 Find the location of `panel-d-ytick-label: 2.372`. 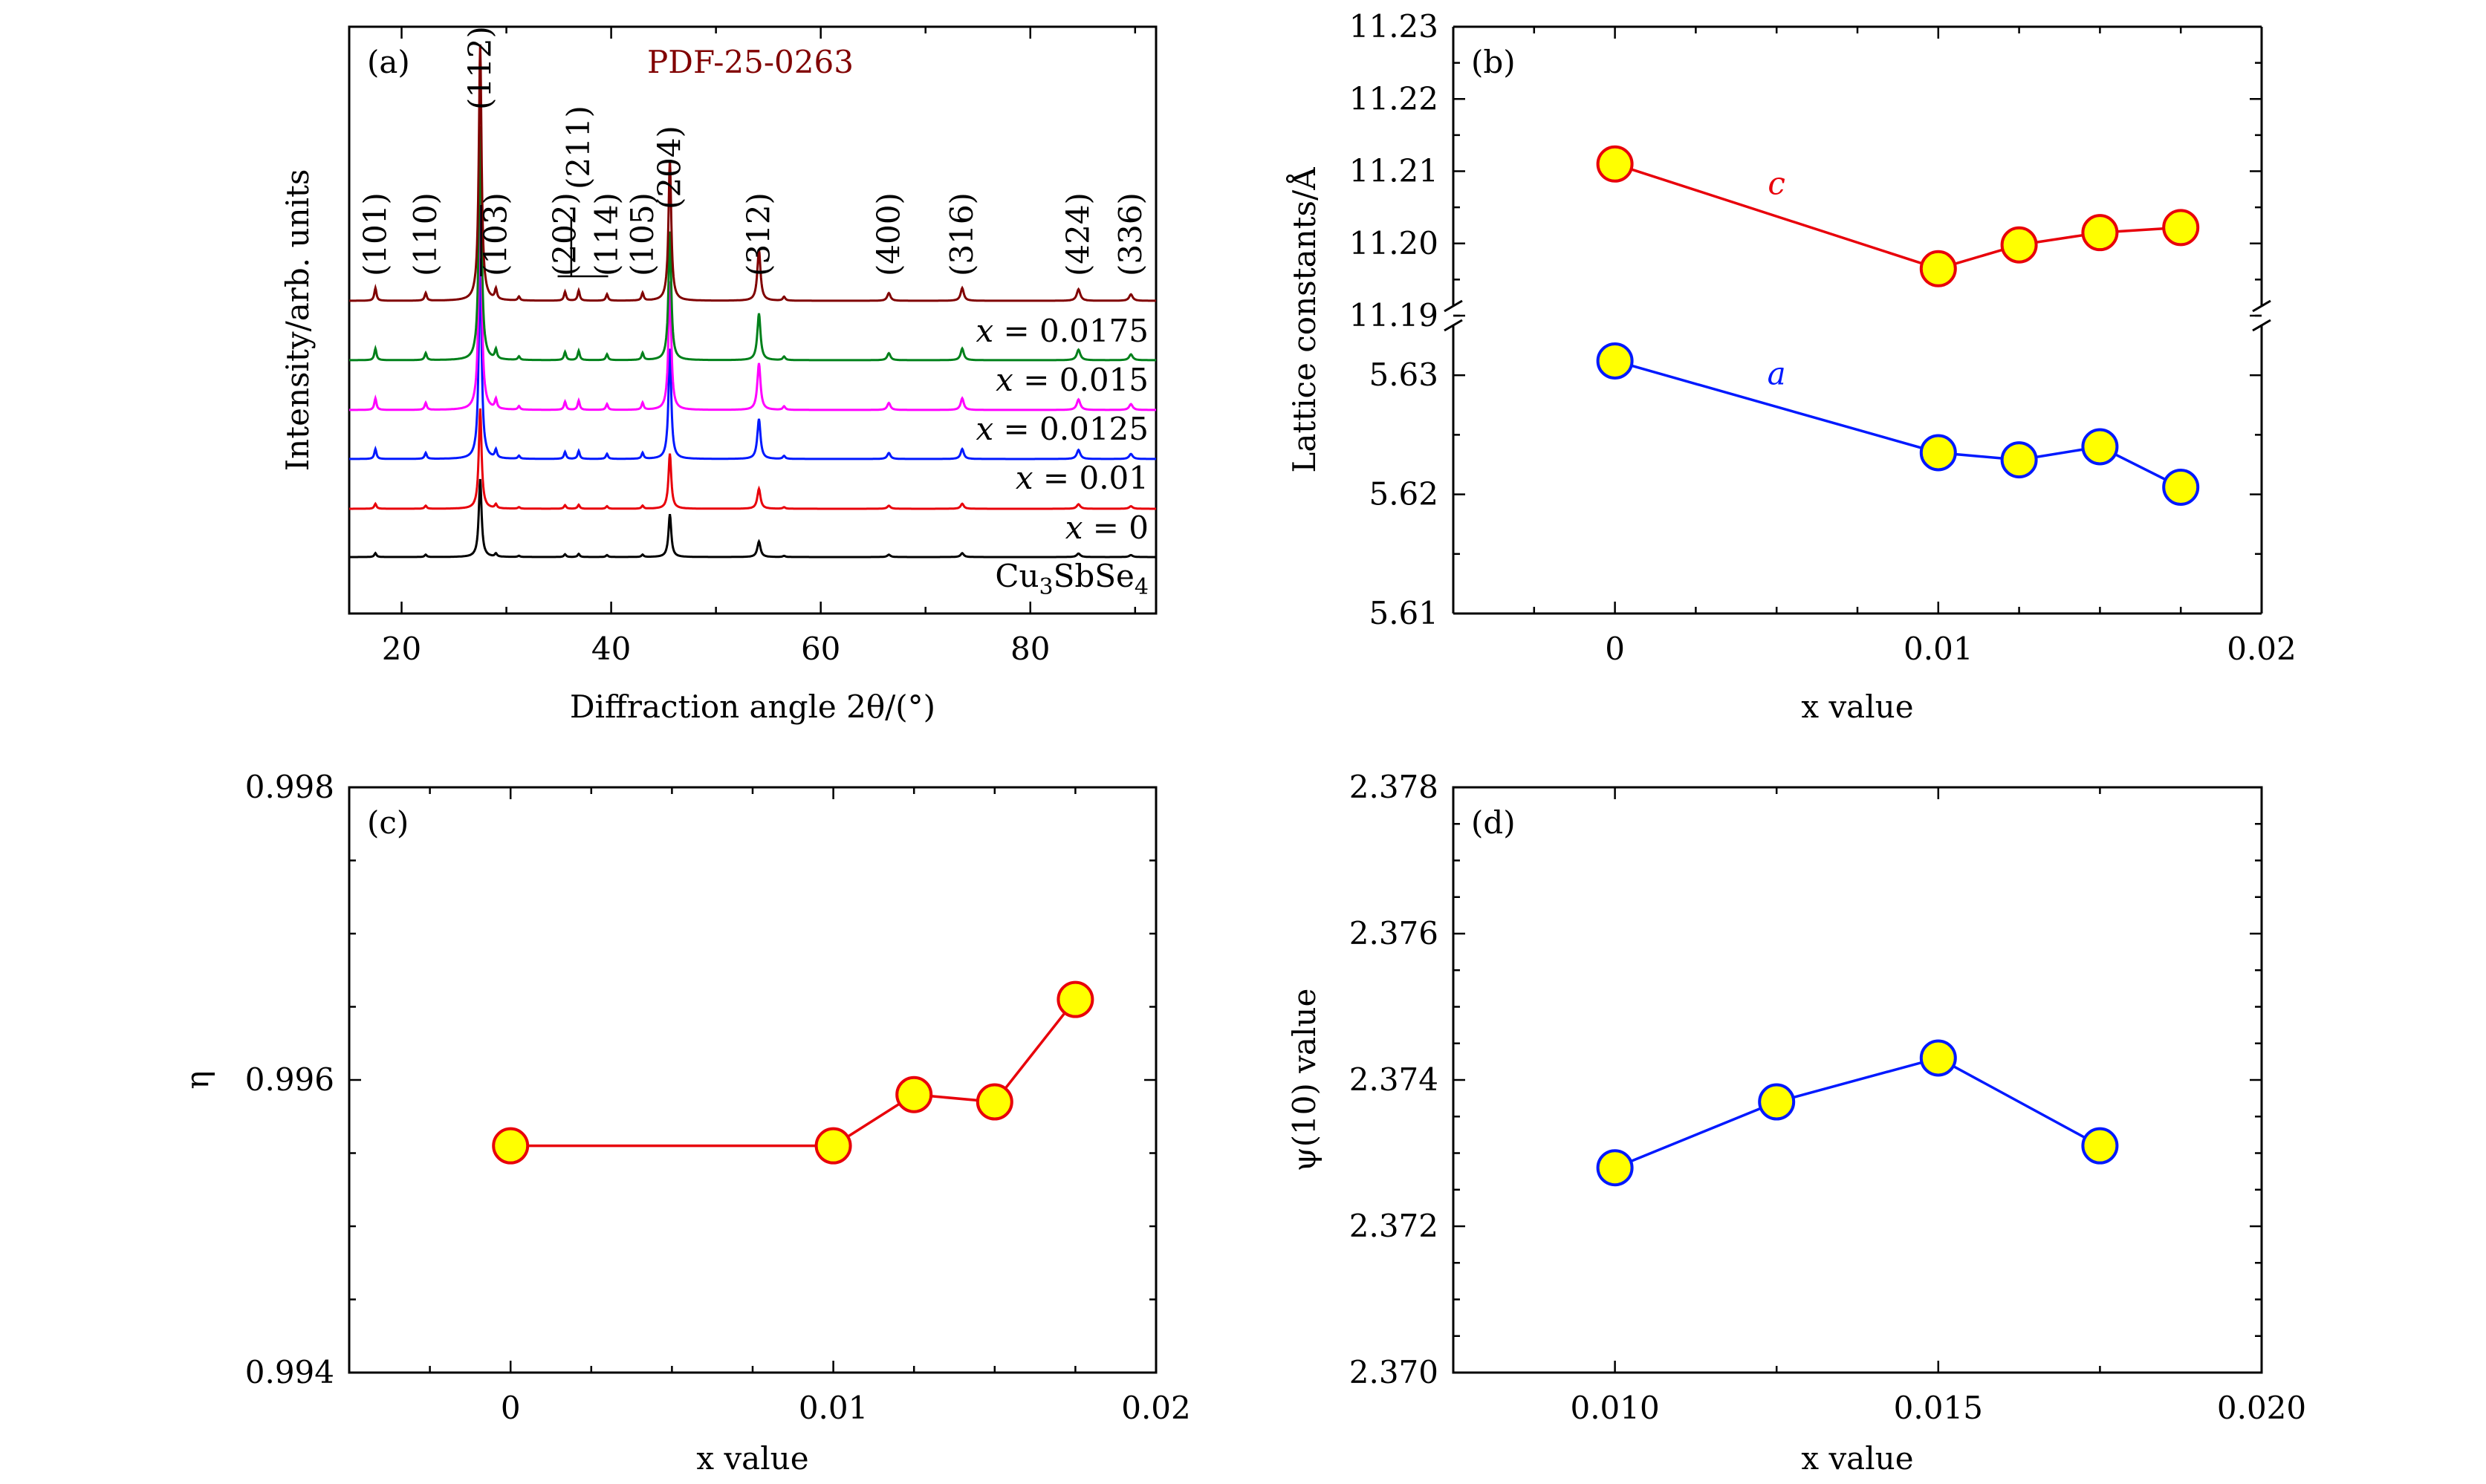

panel-d-ytick-label: 2.372 is located at coordinates (1394, 1226).